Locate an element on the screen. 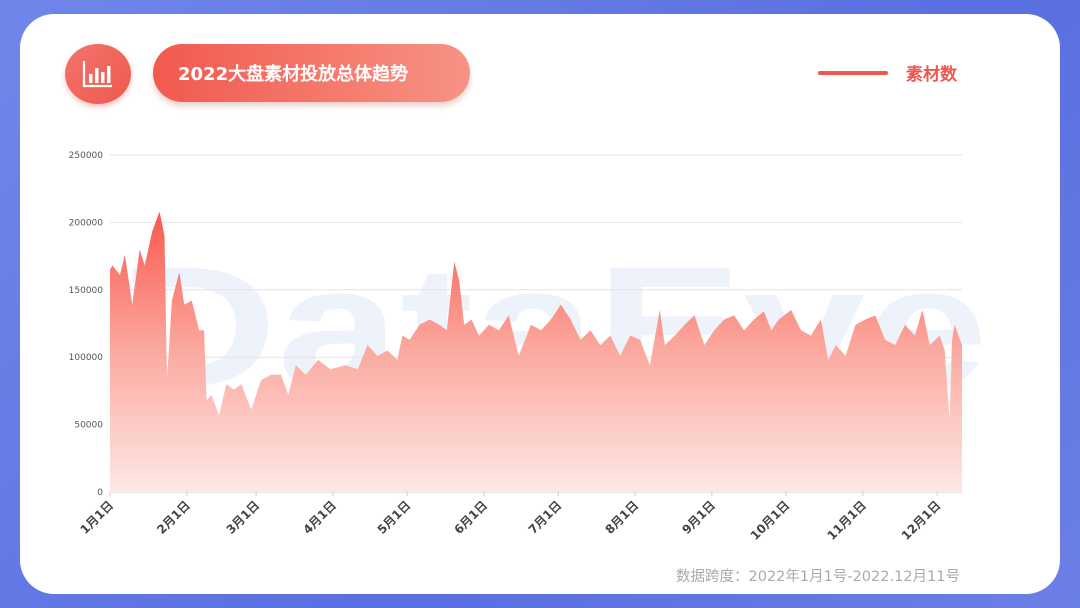 The height and width of the screenshot is (608, 1080). x-tick-label: 8月1日 is located at coordinates (622, 517).